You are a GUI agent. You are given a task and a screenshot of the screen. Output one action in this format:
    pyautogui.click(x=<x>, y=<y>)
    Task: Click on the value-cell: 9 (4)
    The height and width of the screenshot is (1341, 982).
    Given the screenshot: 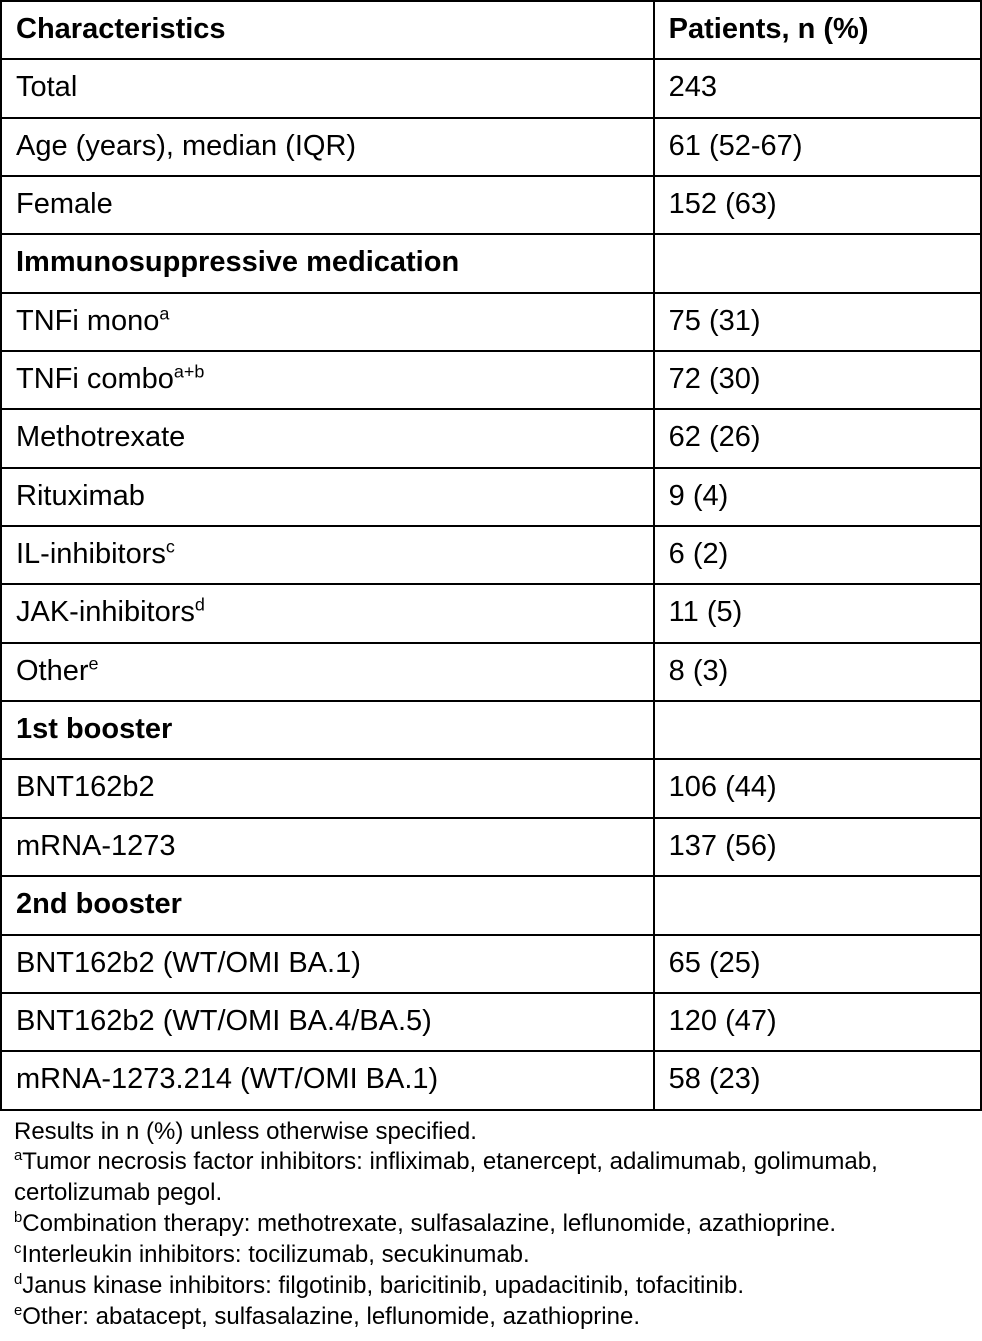 What is the action you would take?
    pyautogui.click(x=817, y=497)
    